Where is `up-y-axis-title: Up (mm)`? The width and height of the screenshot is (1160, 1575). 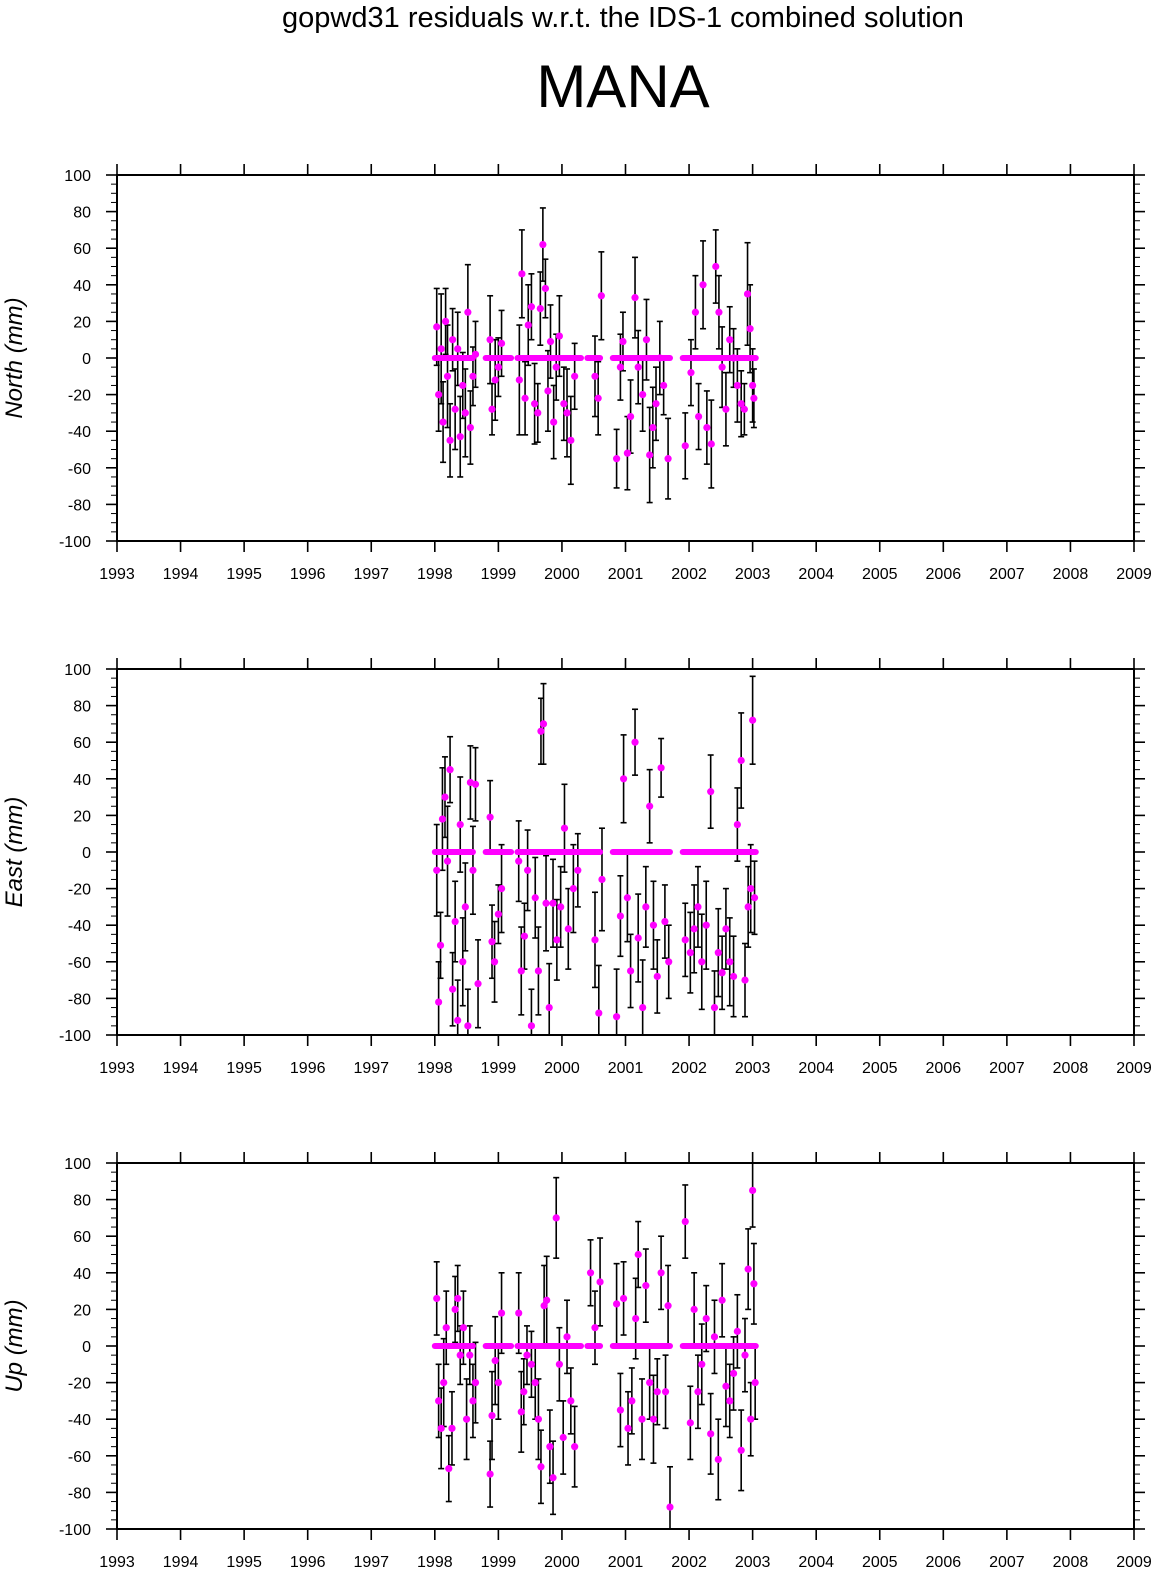 up-y-axis-title: Up (mm) is located at coordinates (14, 1345).